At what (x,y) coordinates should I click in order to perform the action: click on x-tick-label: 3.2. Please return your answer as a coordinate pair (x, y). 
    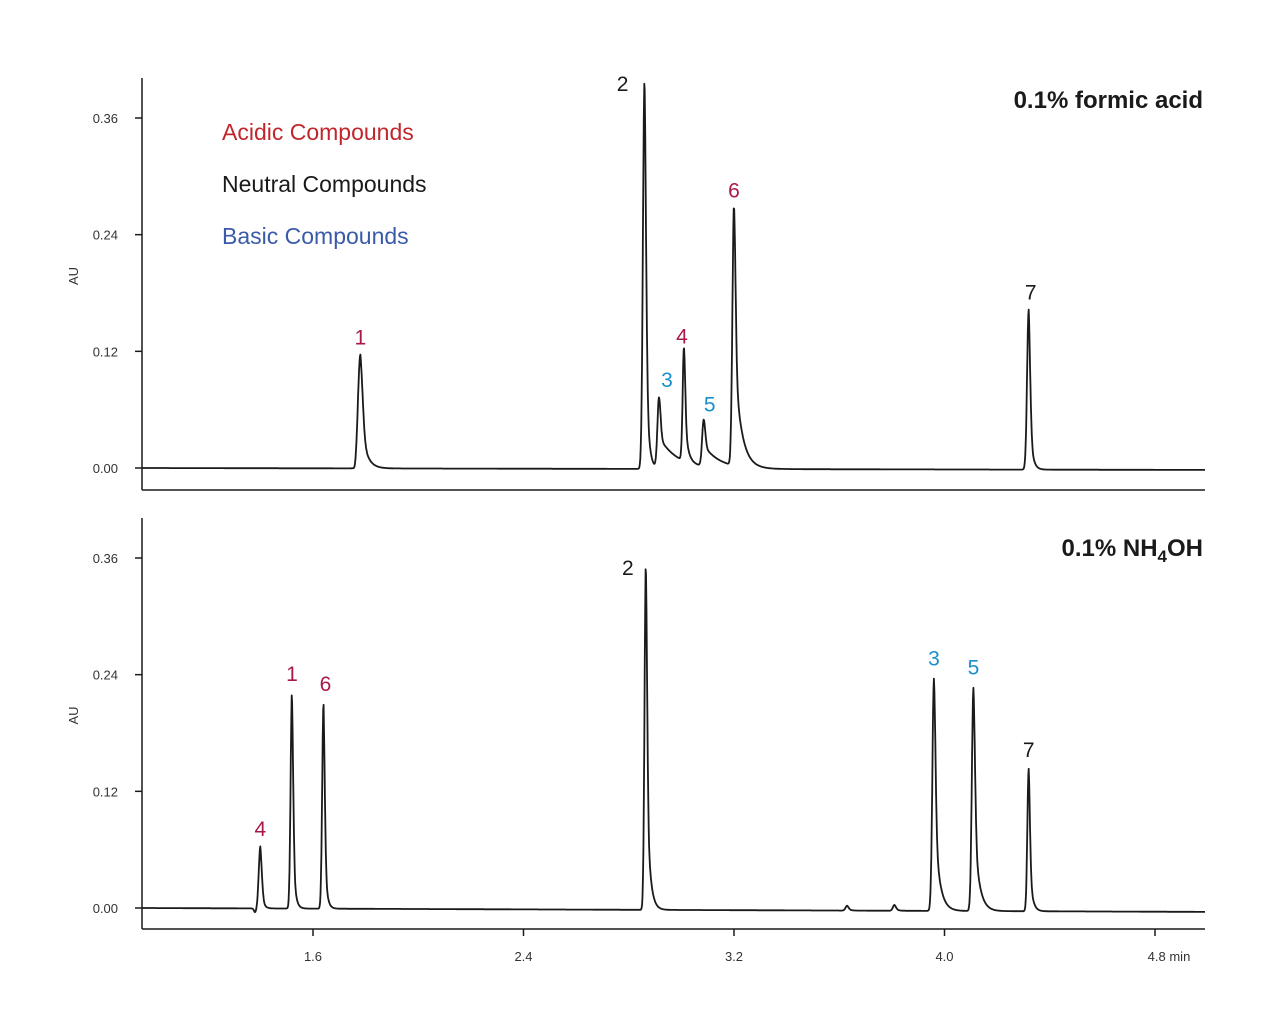
    Looking at the image, I should click on (734, 956).